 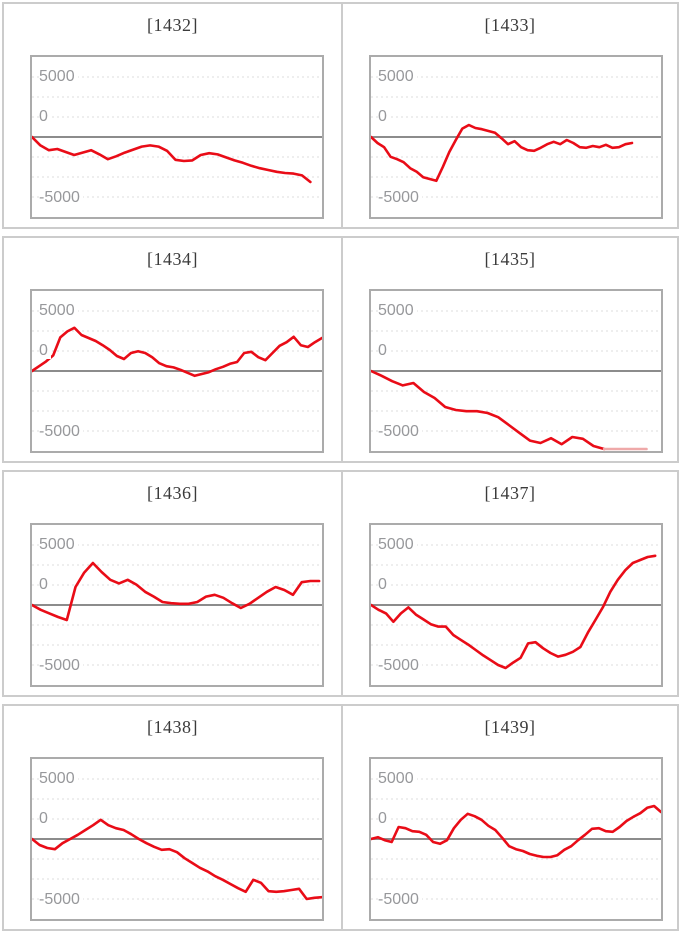 I want to click on chart-panel-1436: [1436] 5000 0 -5000, so click(x=173, y=583).